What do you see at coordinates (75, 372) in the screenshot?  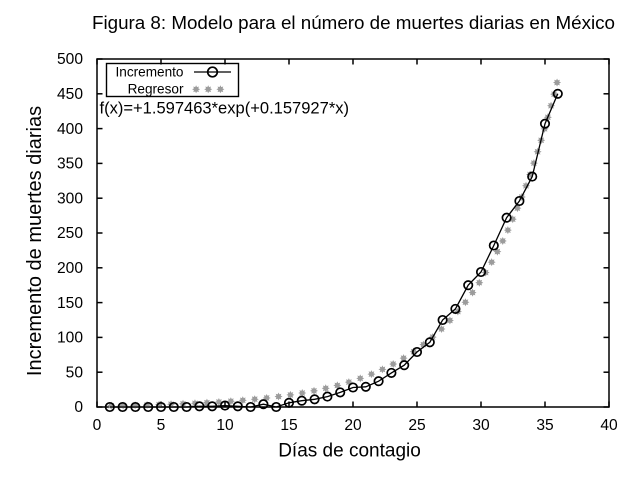 I see `svg-text: 50` at bounding box center [75, 372].